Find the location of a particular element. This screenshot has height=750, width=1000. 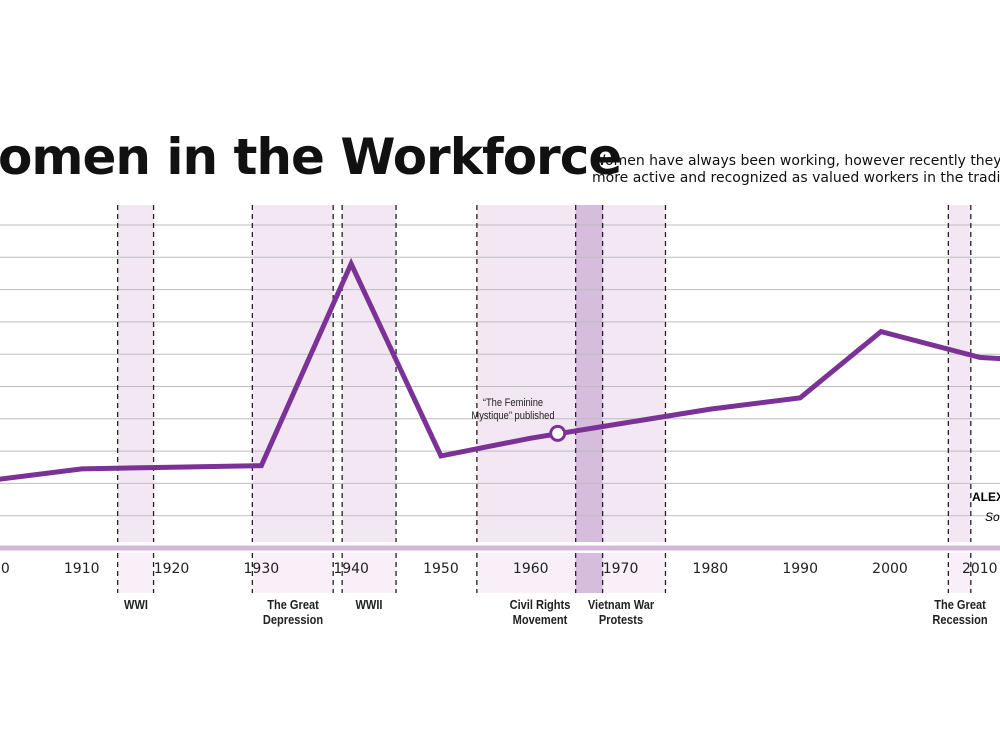

x-tick-label: 1900 is located at coordinates (5, 569).